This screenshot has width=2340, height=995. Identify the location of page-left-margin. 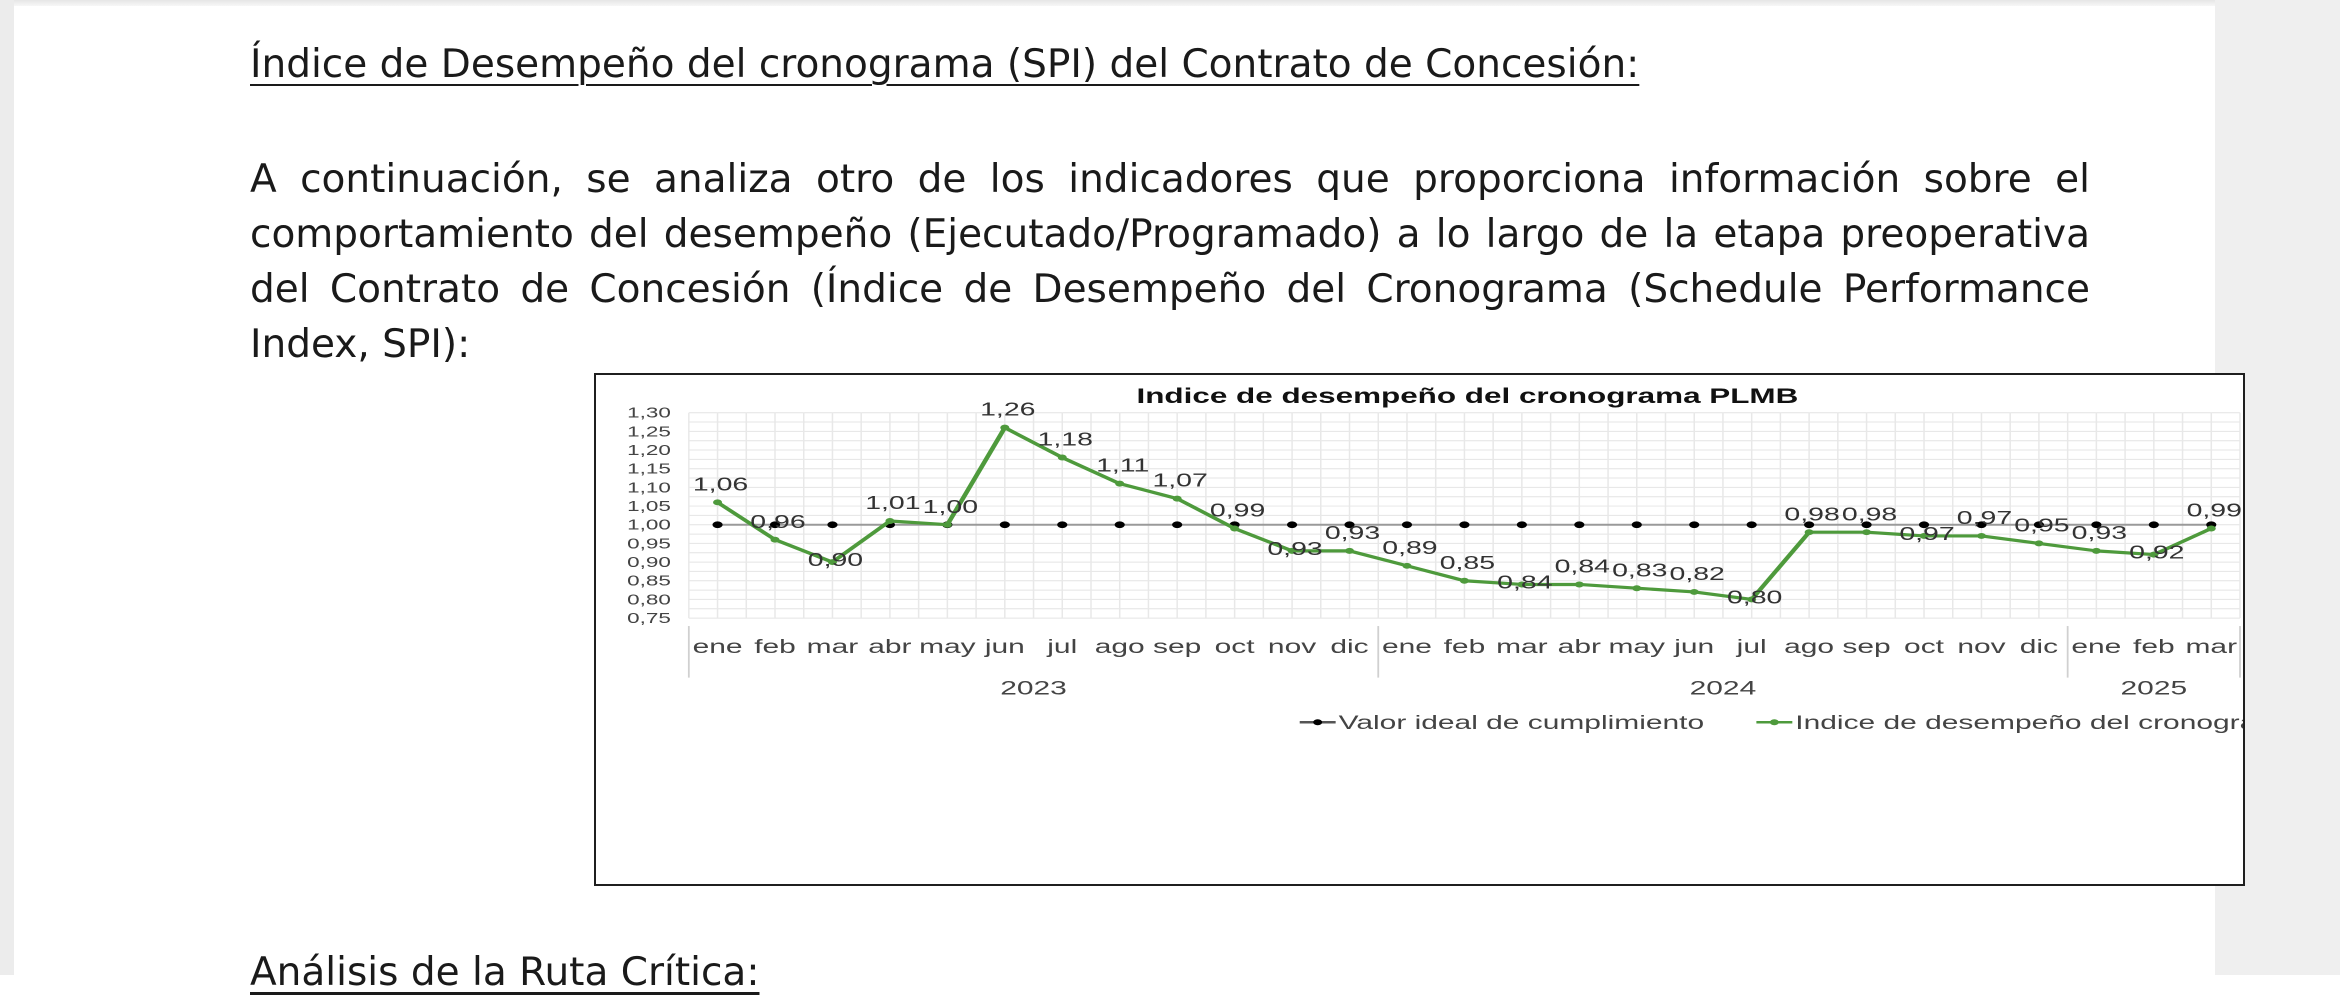
(7, 487).